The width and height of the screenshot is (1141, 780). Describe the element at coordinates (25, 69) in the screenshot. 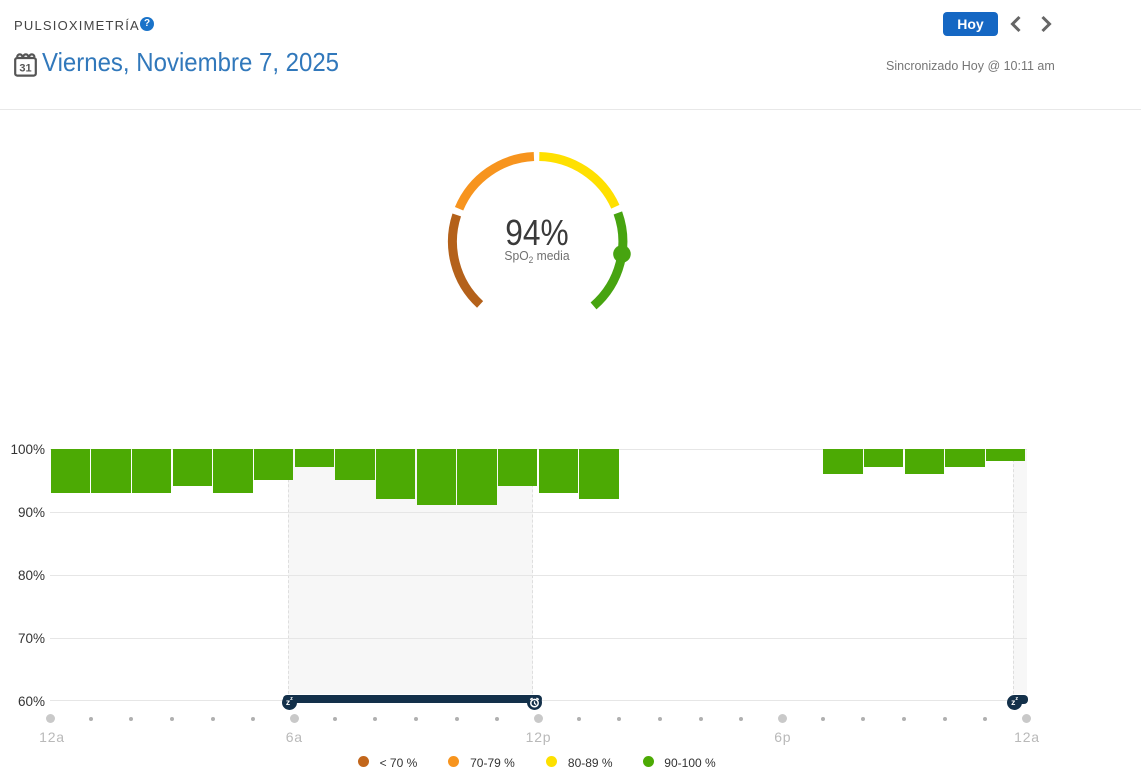

I see `svg-text: 31` at that location.